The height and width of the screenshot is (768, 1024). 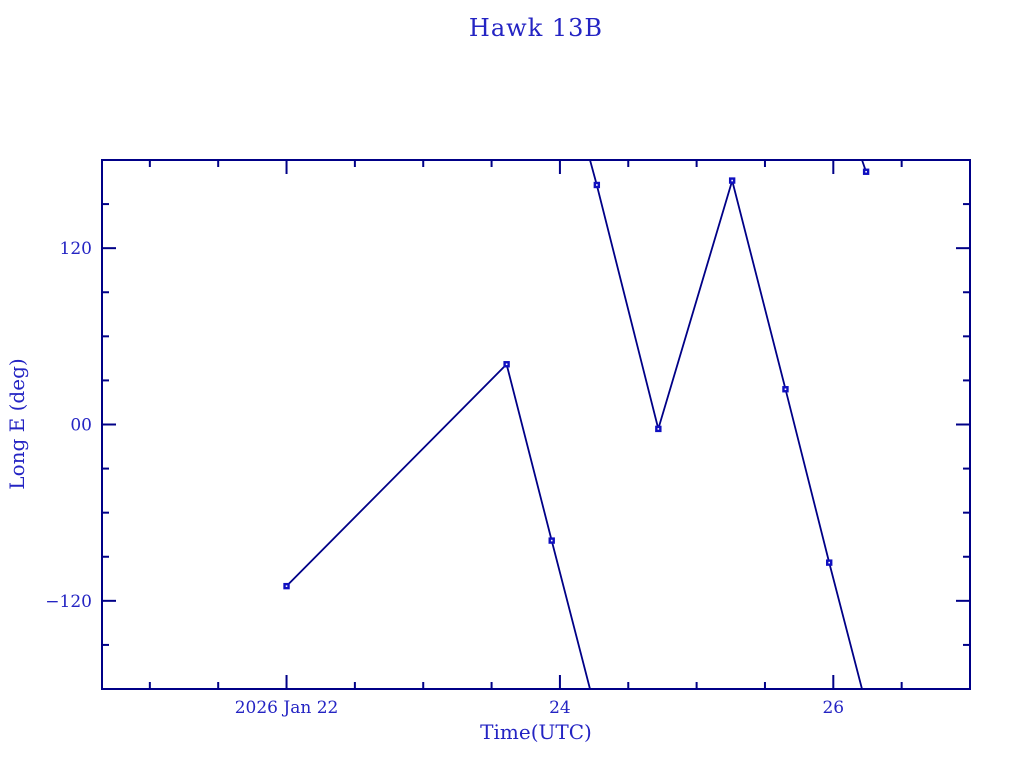 I want to click on x-tick-label: 24, so click(x=560, y=708).